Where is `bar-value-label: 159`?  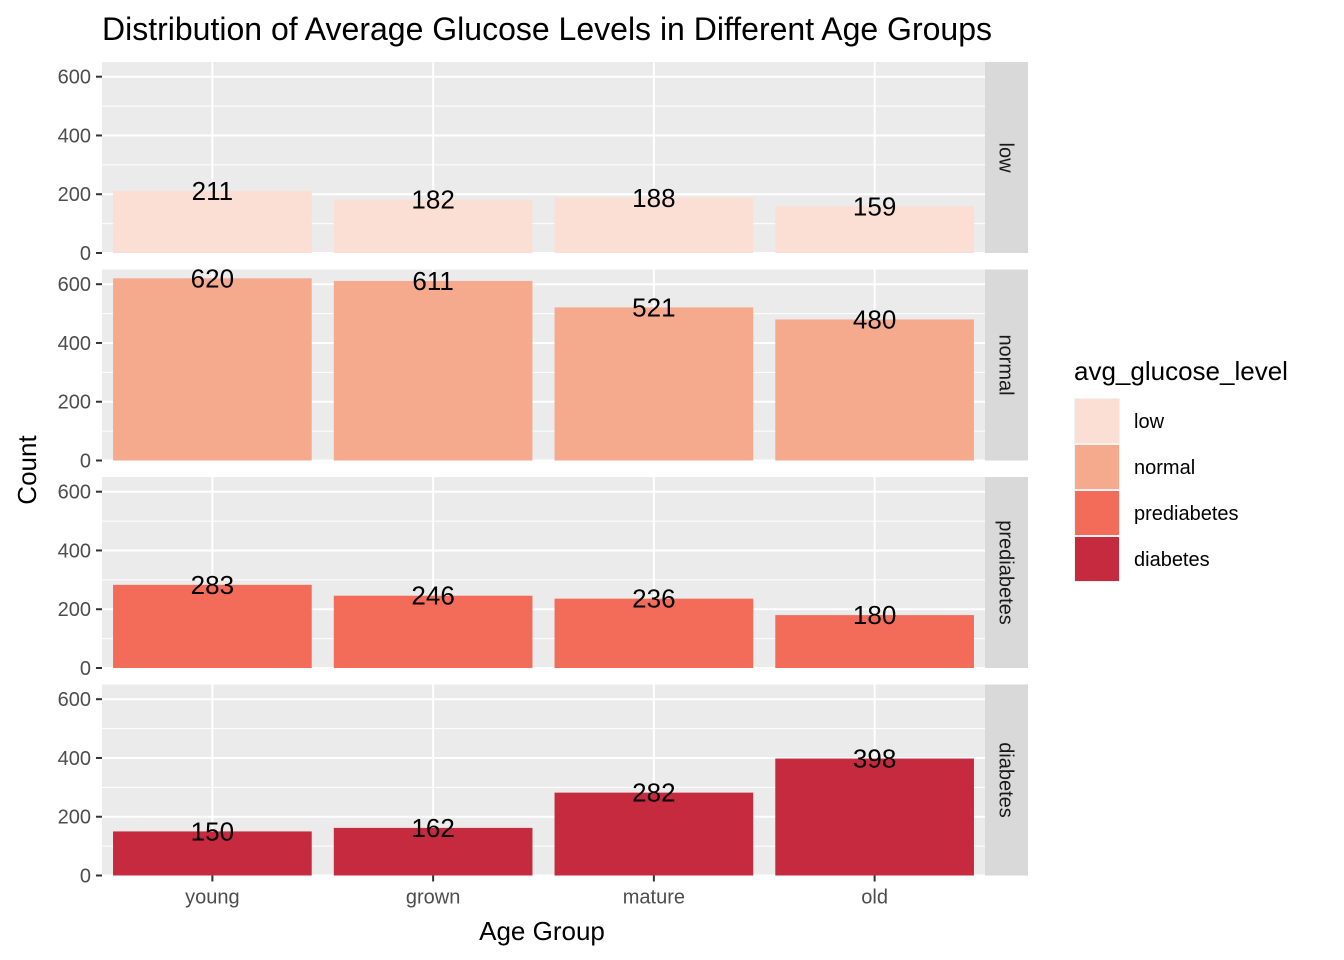 bar-value-label: 159 is located at coordinates (874, 206).